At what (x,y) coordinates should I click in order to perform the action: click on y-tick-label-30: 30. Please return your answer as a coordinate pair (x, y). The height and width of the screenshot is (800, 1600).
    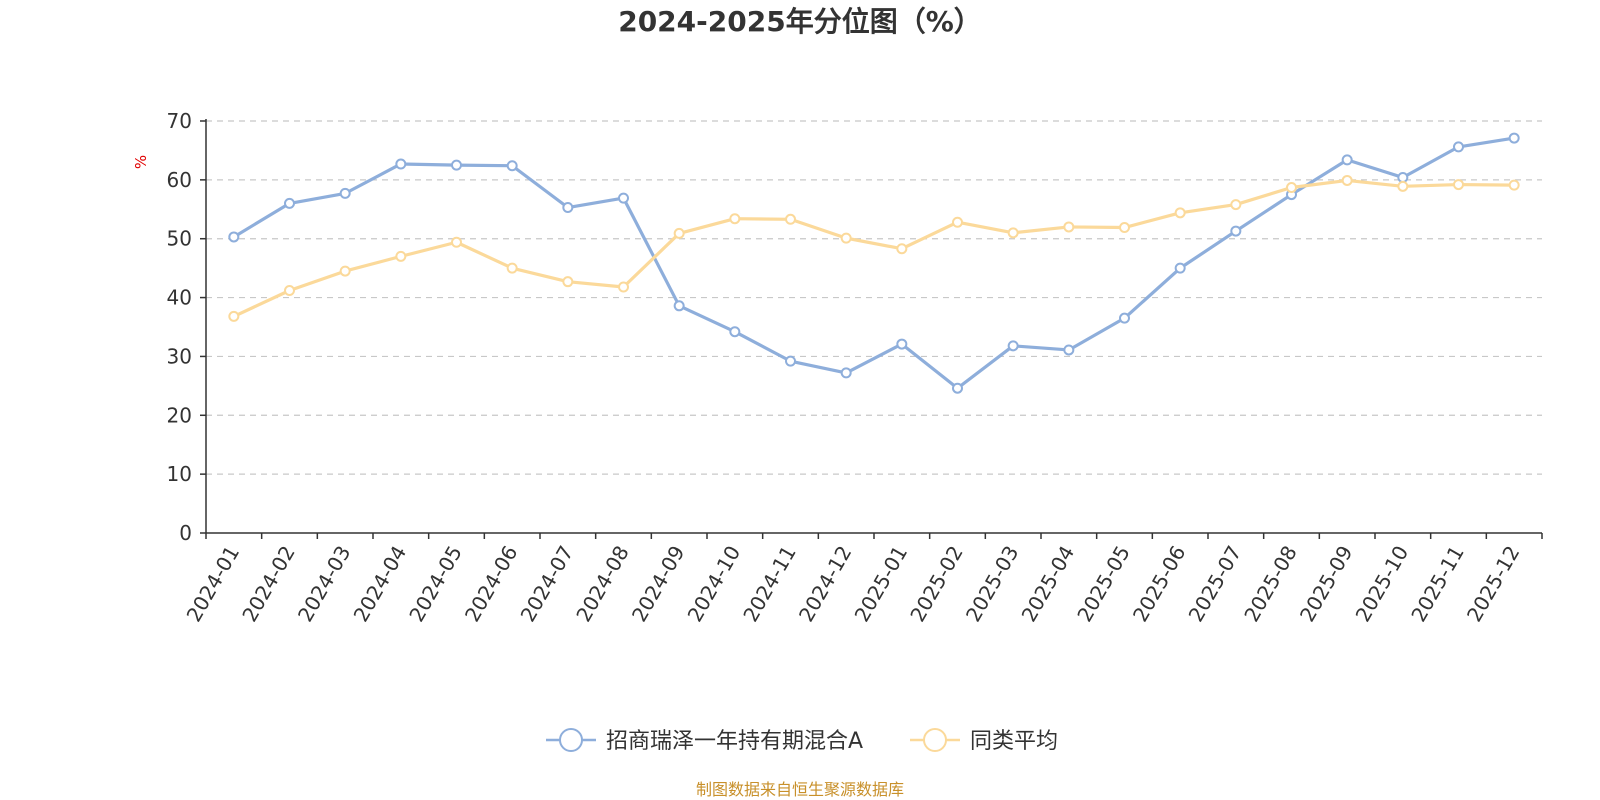
    Looking at the image, I should click on (179, 356).